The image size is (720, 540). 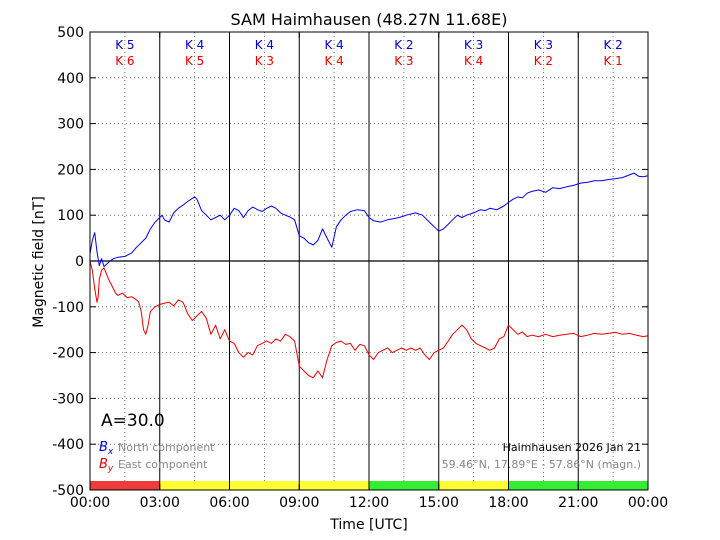 I want to click on x-tick-label: 12:00, so click(x=369, y=503).